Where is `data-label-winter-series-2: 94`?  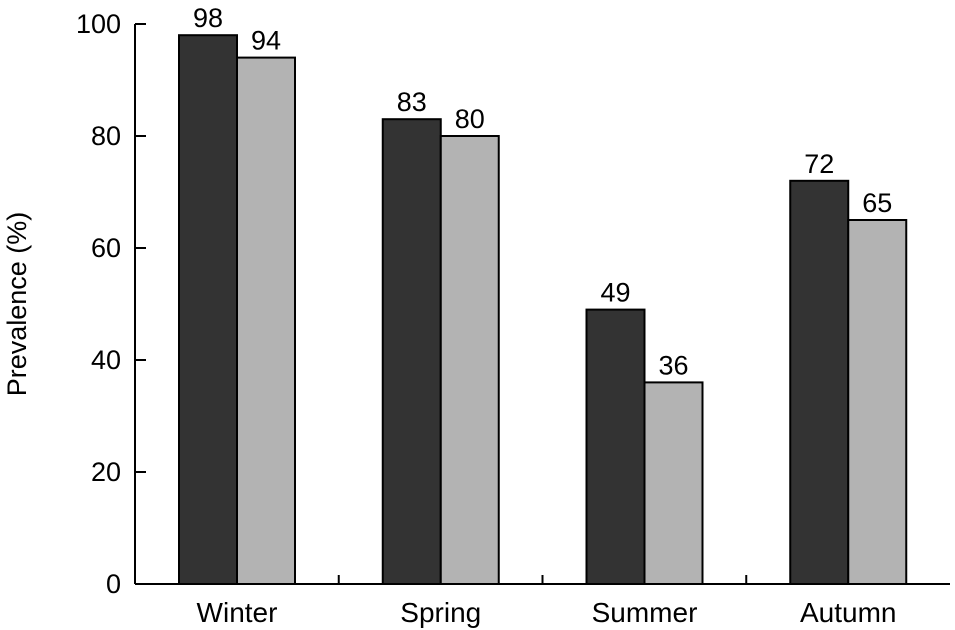
data-label-winter-series-2: 94 is located at coordinates (266, 41).